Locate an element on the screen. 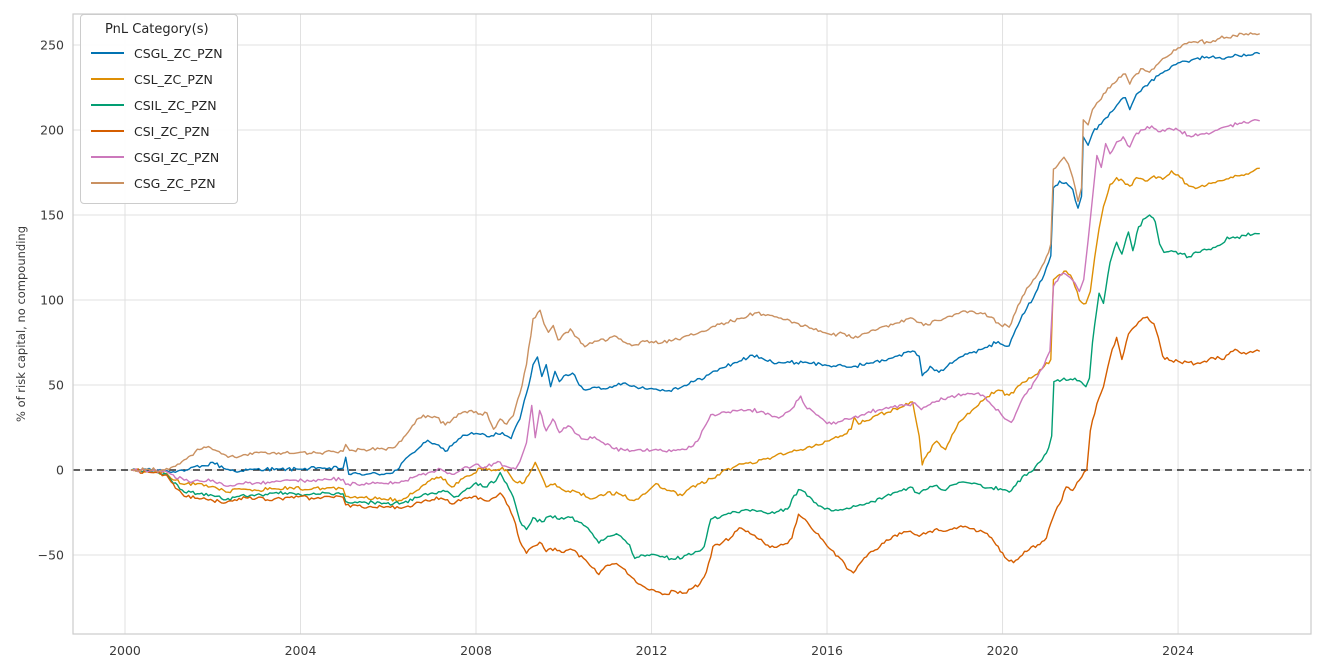 The image size is (1321, 664). y-tick-label: 0 is located at coordinates (60, 470).